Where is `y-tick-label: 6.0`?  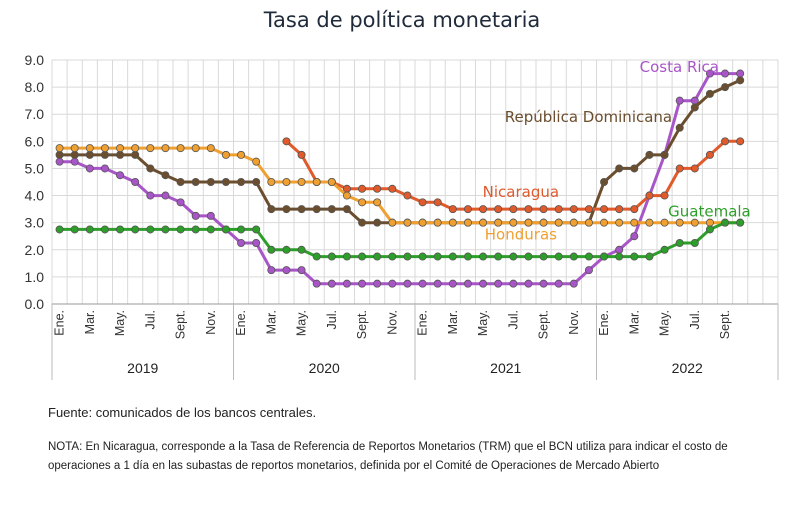 y-tick-label: 6.0 is located at coordinates (35, 141).